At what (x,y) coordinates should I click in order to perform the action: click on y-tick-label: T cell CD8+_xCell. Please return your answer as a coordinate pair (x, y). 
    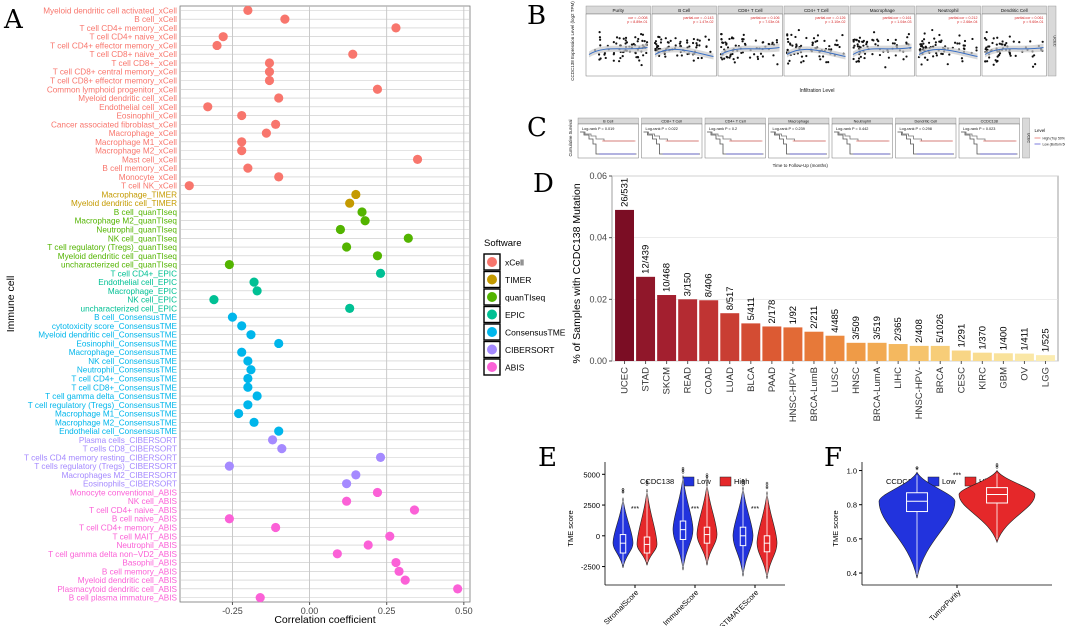
    Looking at the image, I should click on (144, 63).